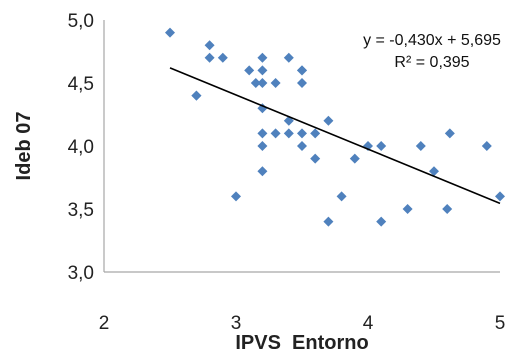  Describe the element at coordinates (81, 210) in the screenshot. I see `y-tick-label: 3,5` at that location.